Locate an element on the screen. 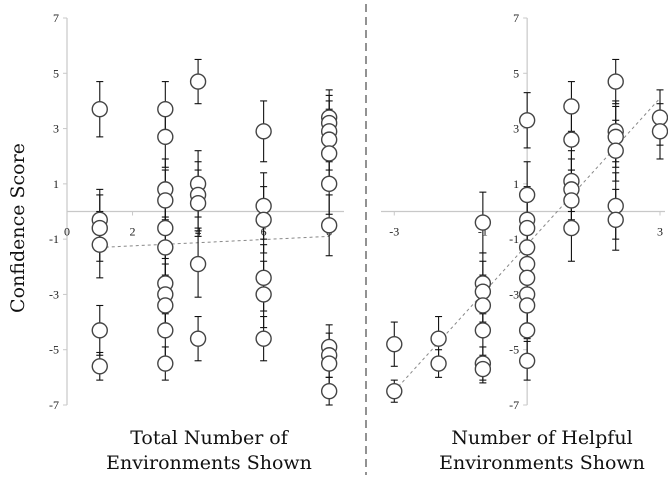 This screenshot has height=477, width=668. x-axis-label: Total Number of is located at coordinates (210, 438).